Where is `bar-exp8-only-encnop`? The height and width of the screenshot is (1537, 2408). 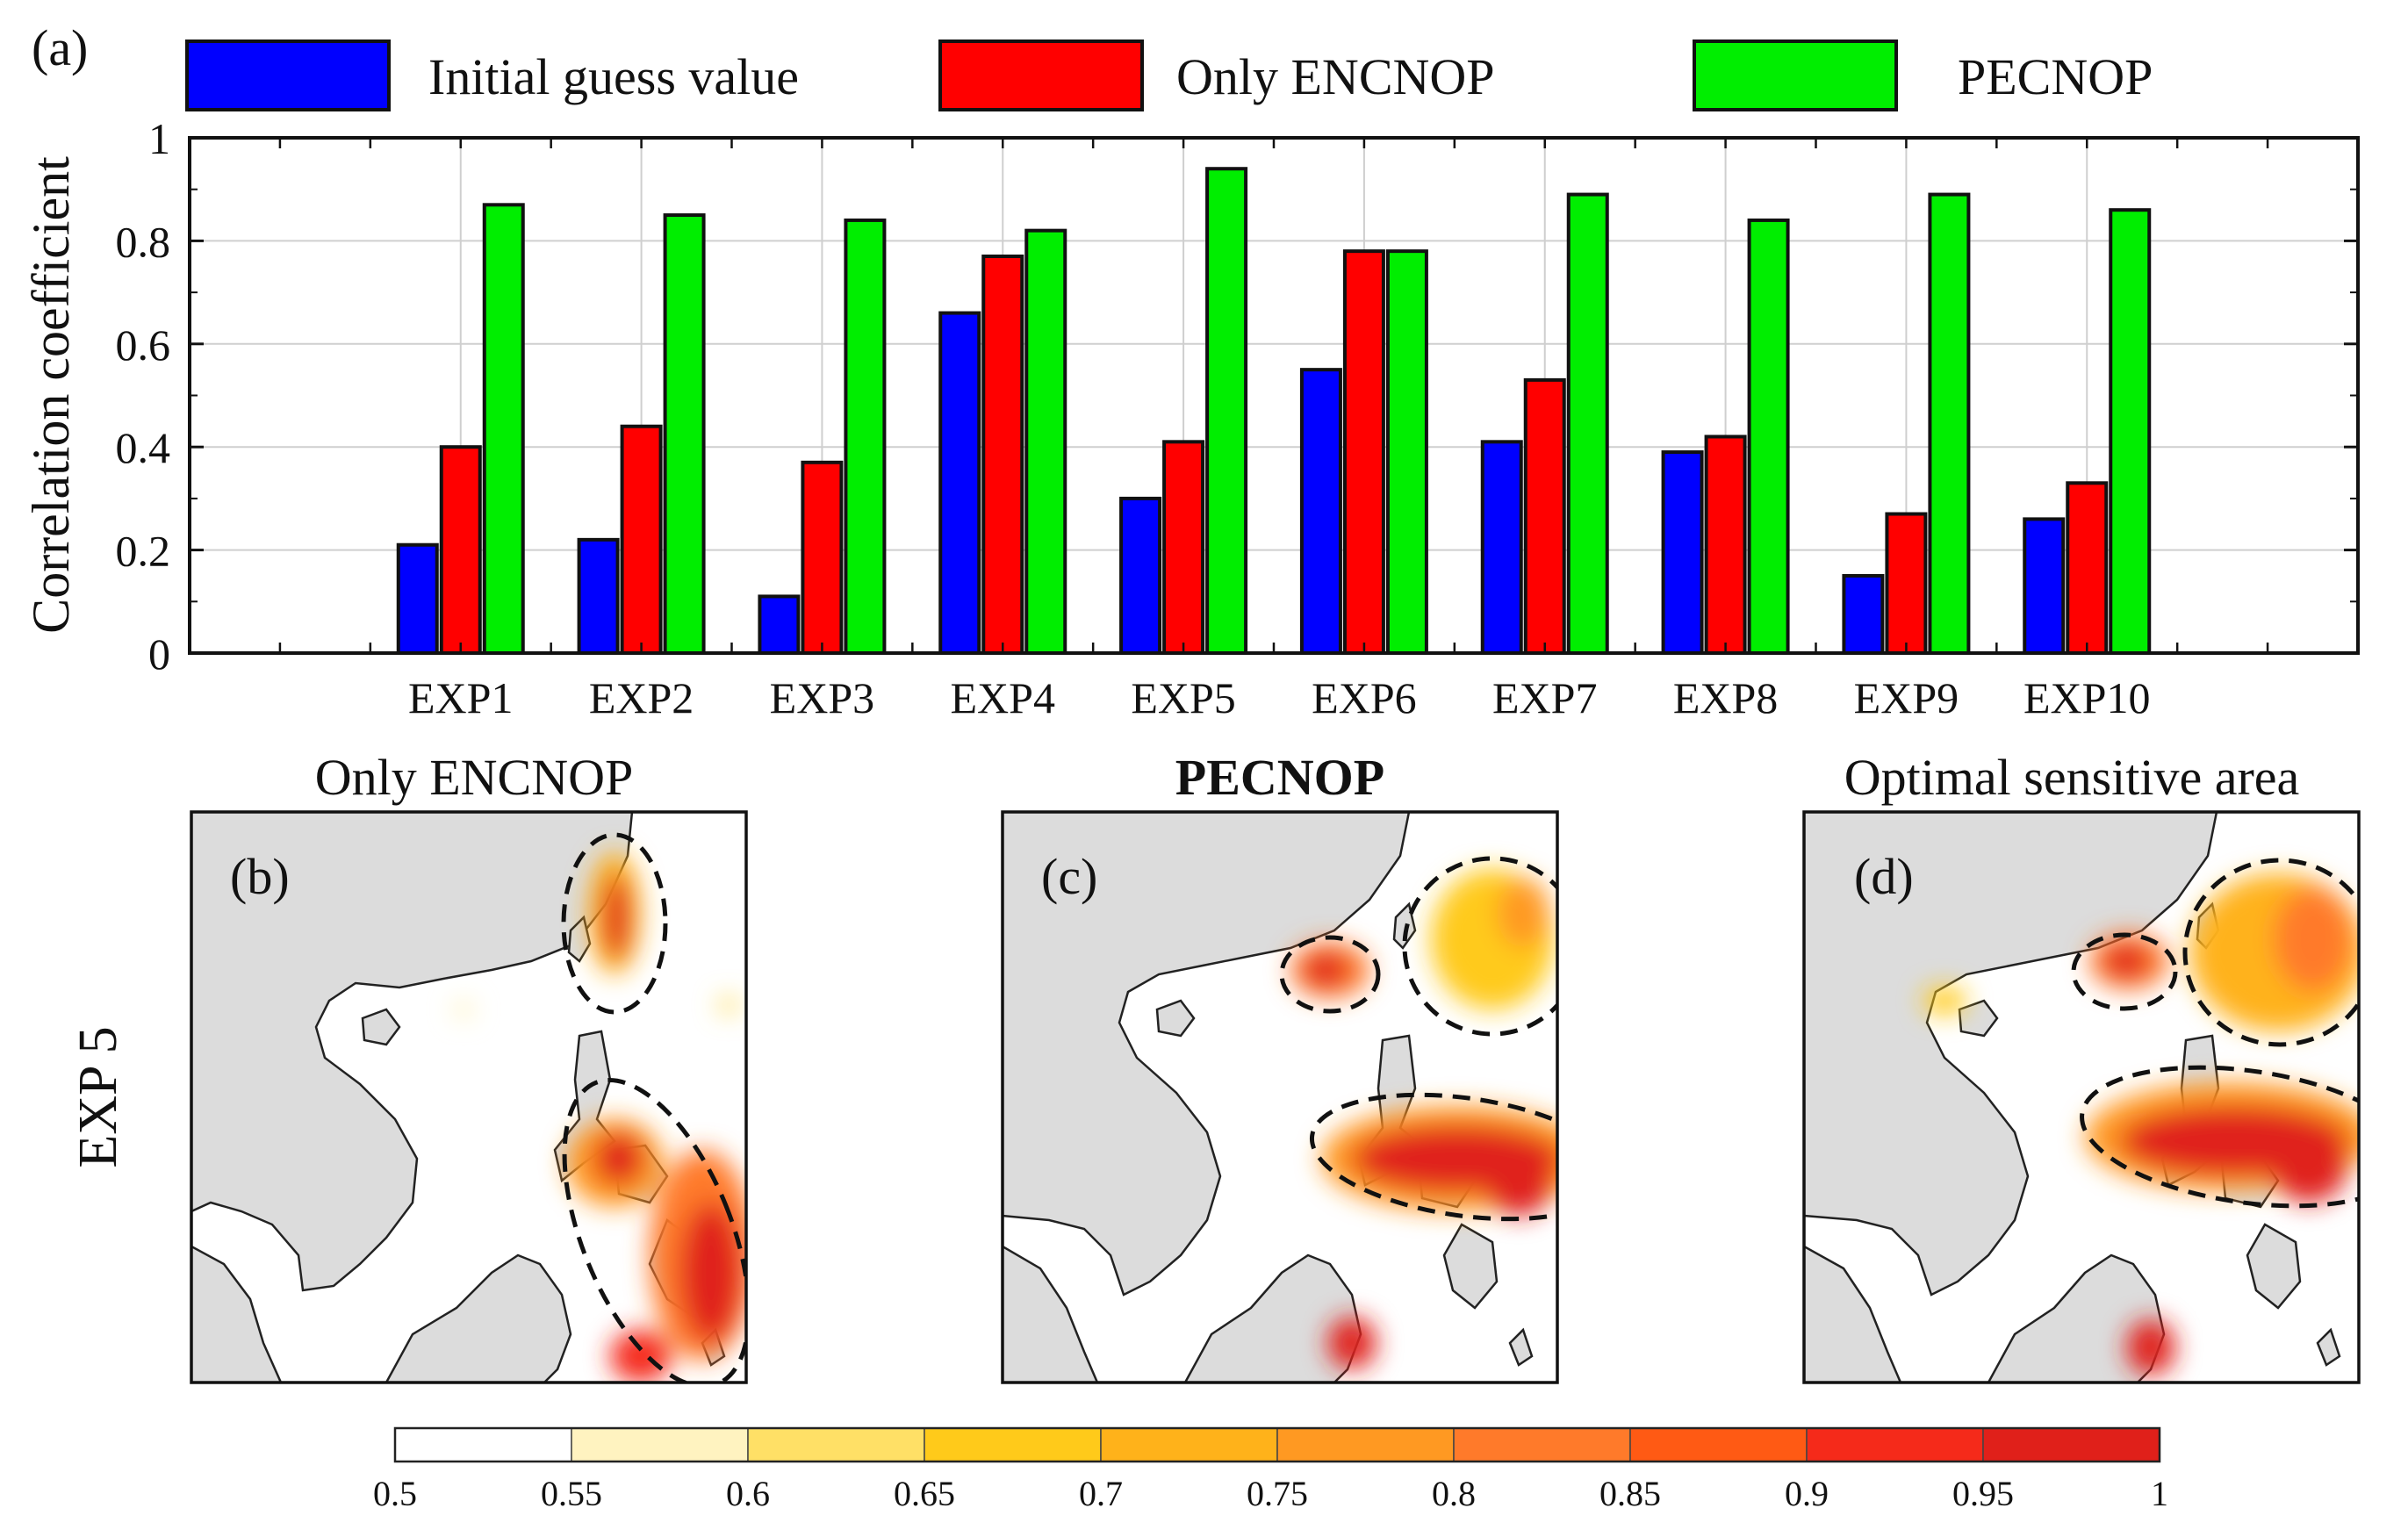 bar-exp8-only-encnop is located at coordinates (1725, 545).